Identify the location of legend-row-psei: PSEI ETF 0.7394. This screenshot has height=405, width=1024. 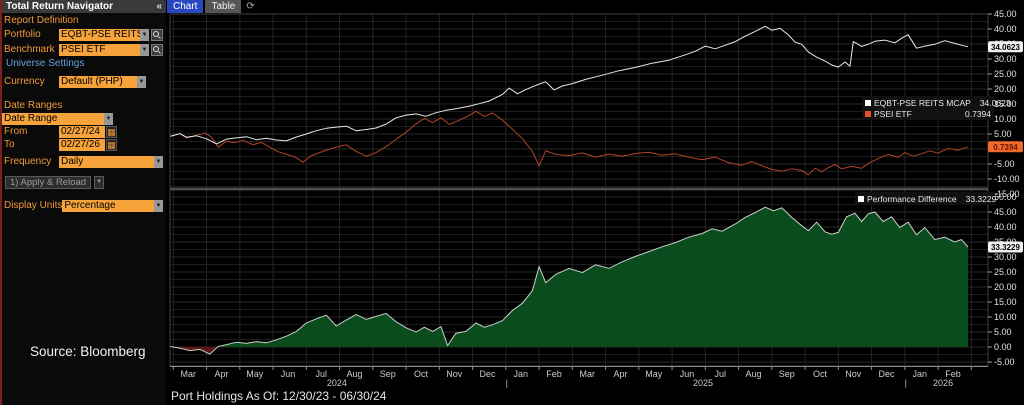
(928, 113).